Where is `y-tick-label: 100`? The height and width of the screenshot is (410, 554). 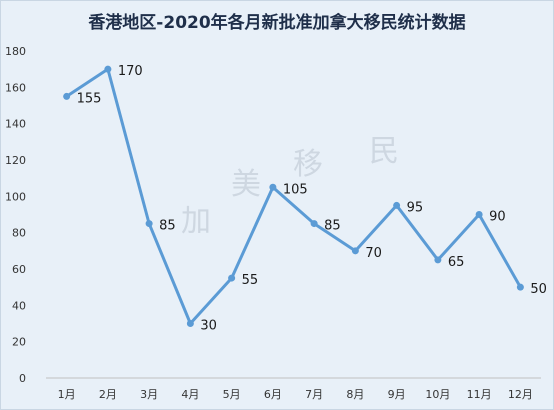
y-tick-label: 100 is located at coordinates (15, 196).